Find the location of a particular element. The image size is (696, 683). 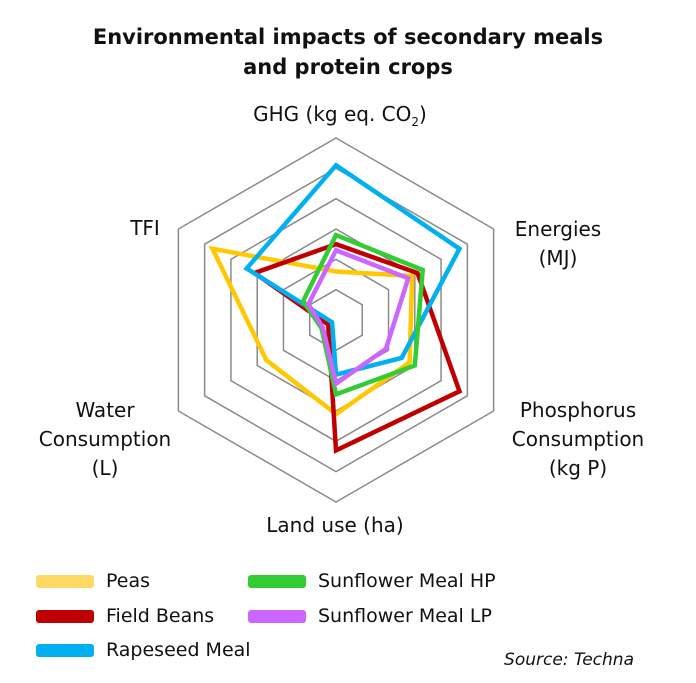

source-note: Source: Techna is located at coordinates (569, 660).